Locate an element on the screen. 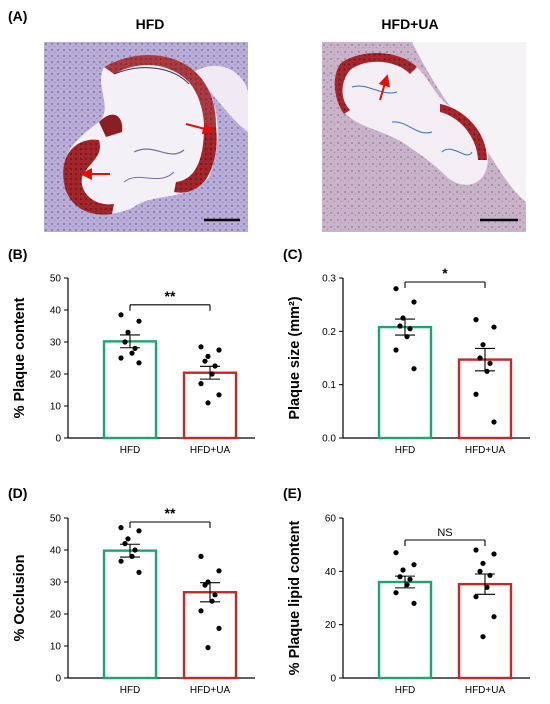 The width and height of the screenshot is (550, 704). y-tick-label: 0.3 is located at coordinates (329, 279).